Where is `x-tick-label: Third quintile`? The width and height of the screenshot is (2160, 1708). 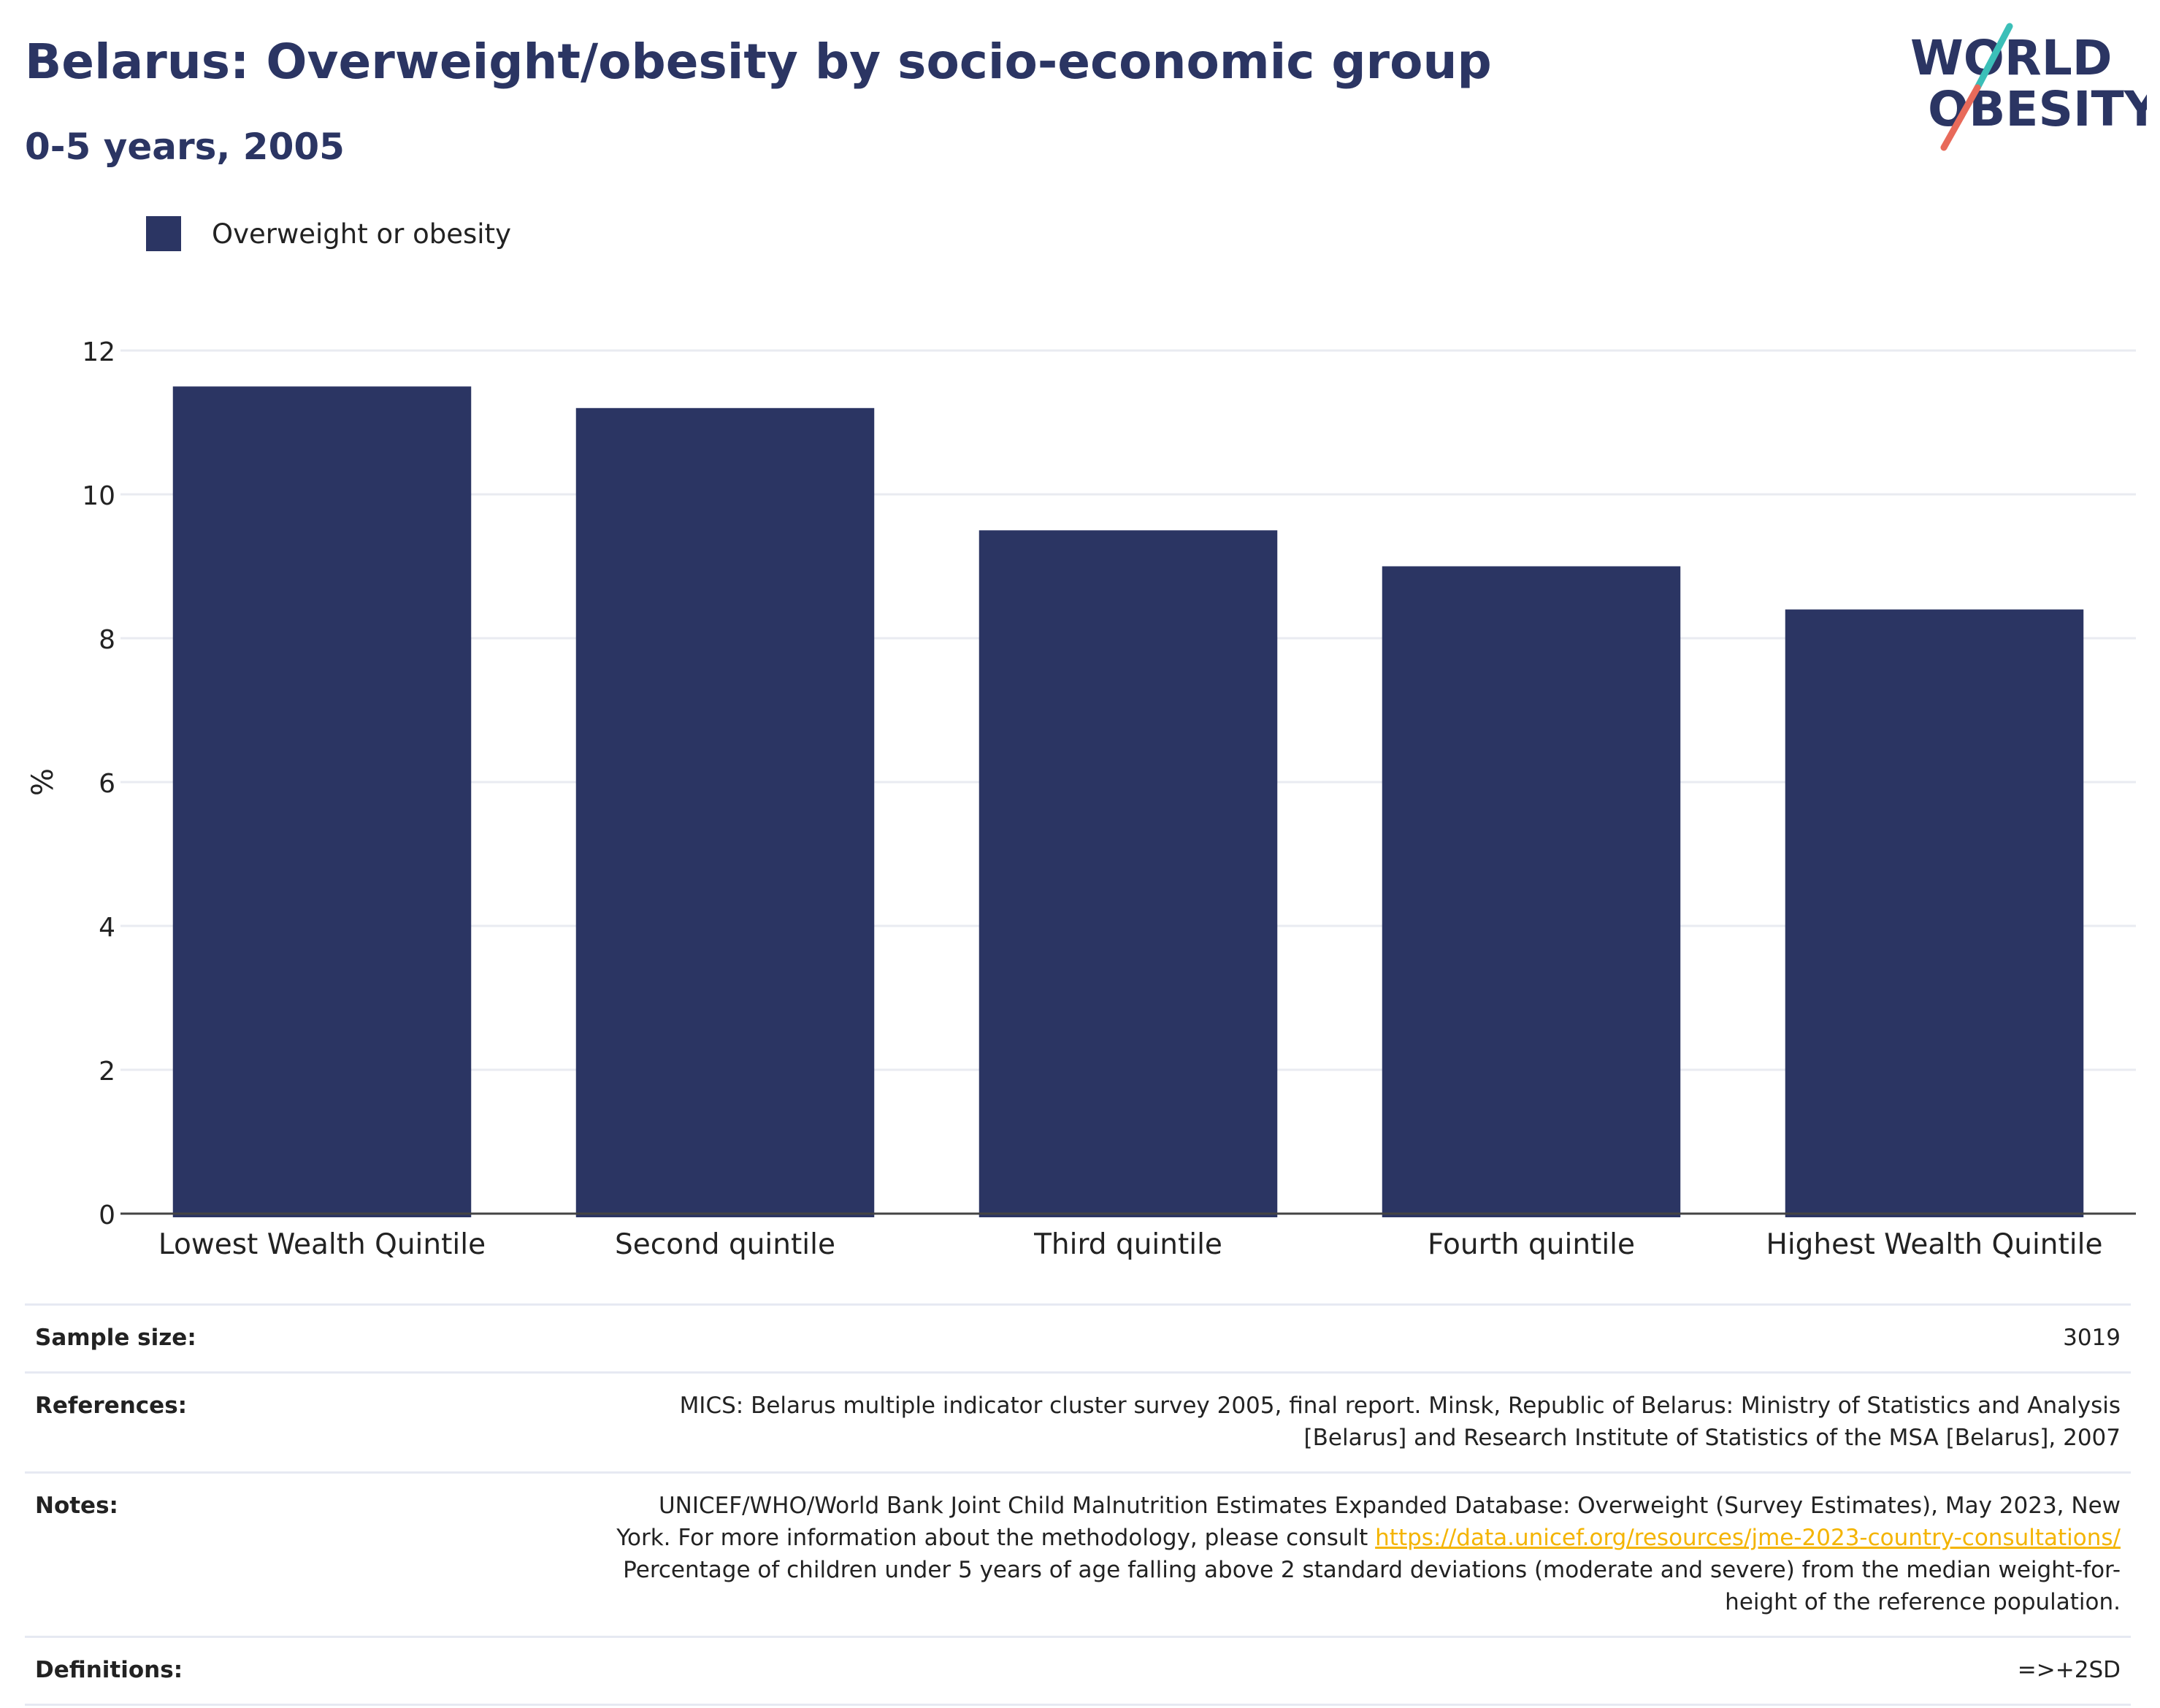
x-tick-label: Third quintile is located at coordinates (1127, 1244).